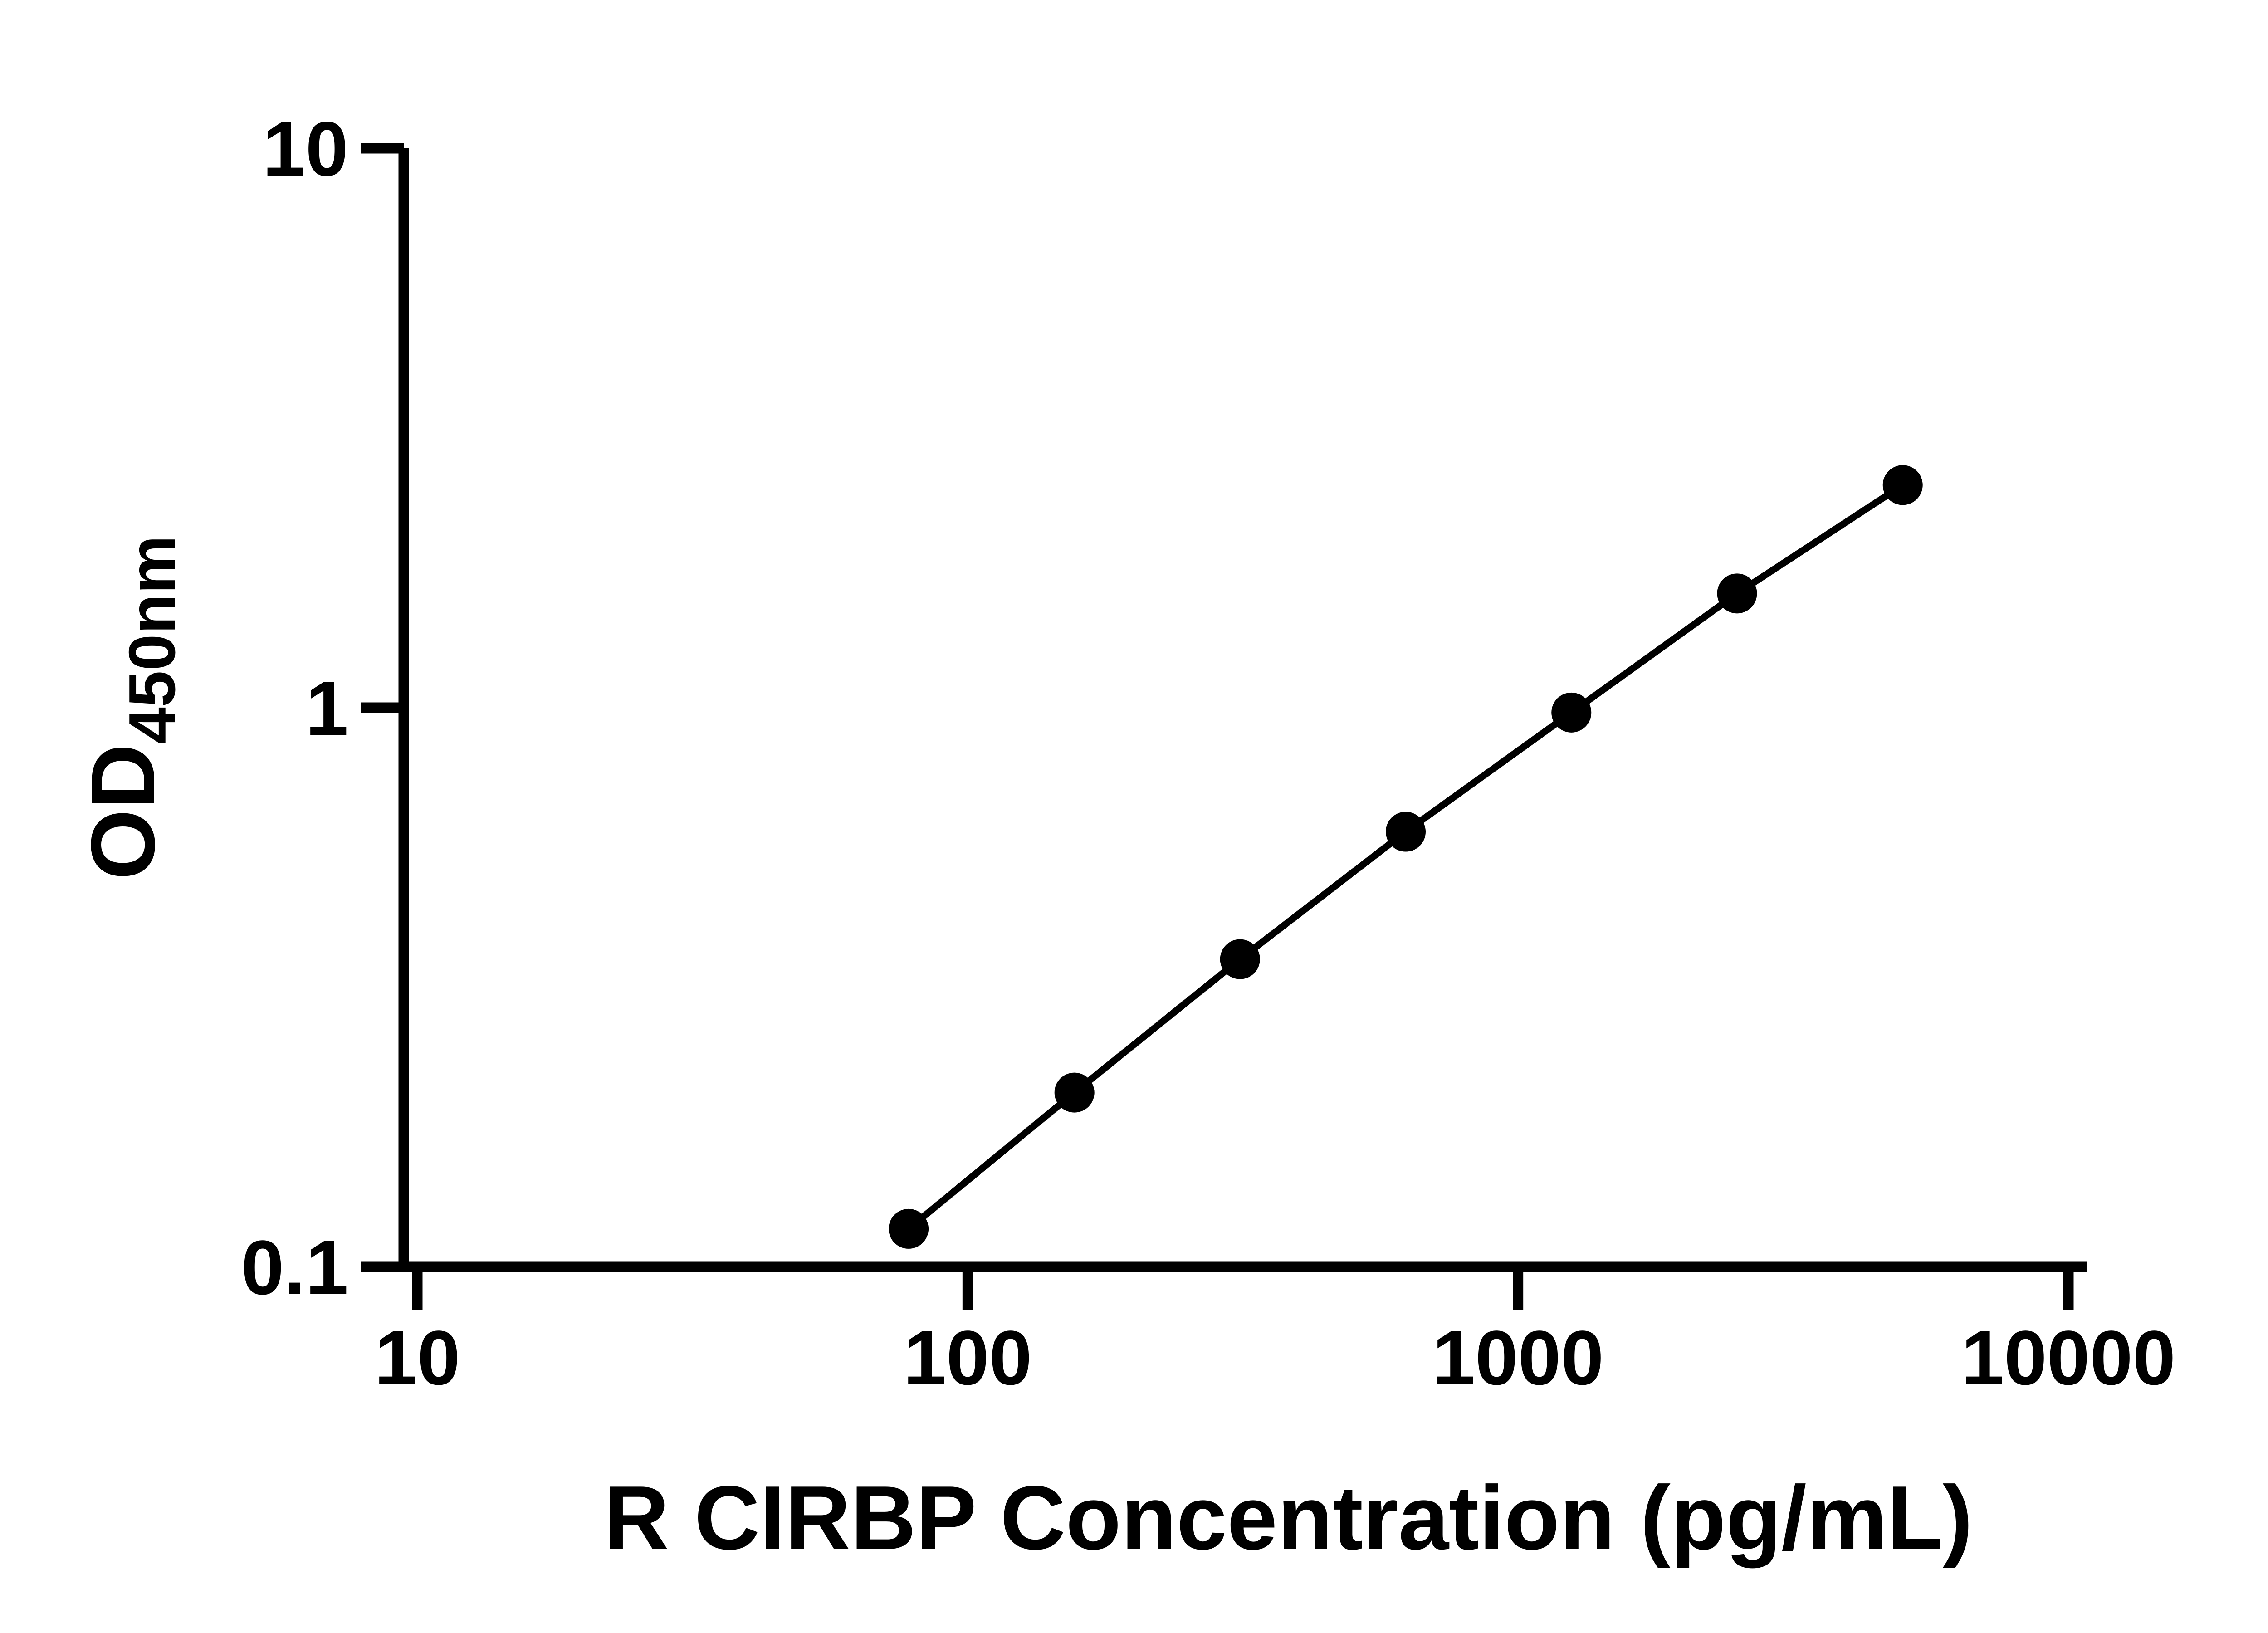 This screenshot has height=1633, width=2268. Describe the element at coordinates (152, 639) in the screenshot. I see `y-axis-title-subscript: 450nm` at that location.